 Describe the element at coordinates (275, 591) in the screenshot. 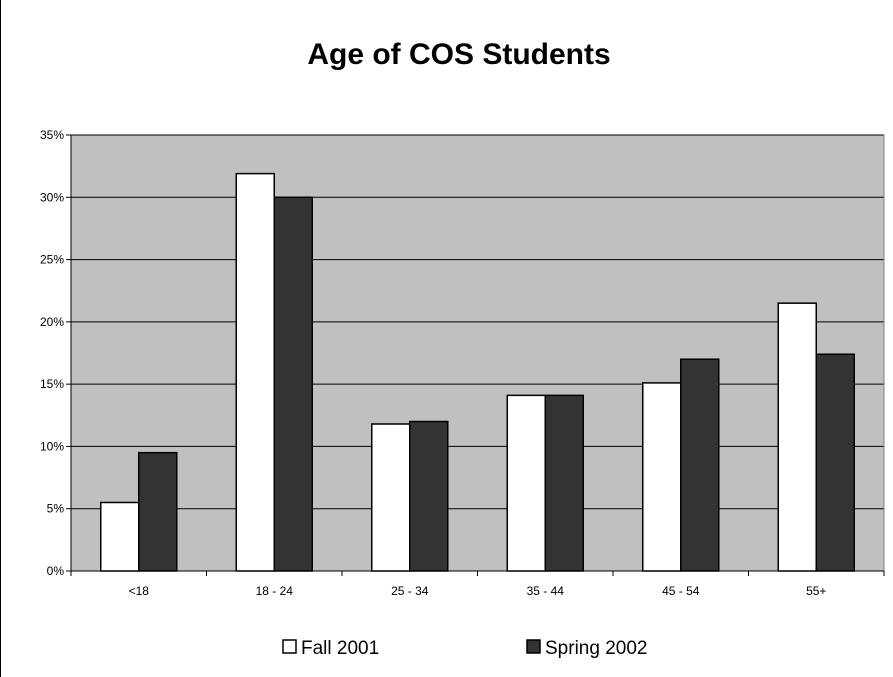

I see `x-tick-label: 18 - 24` at that location.